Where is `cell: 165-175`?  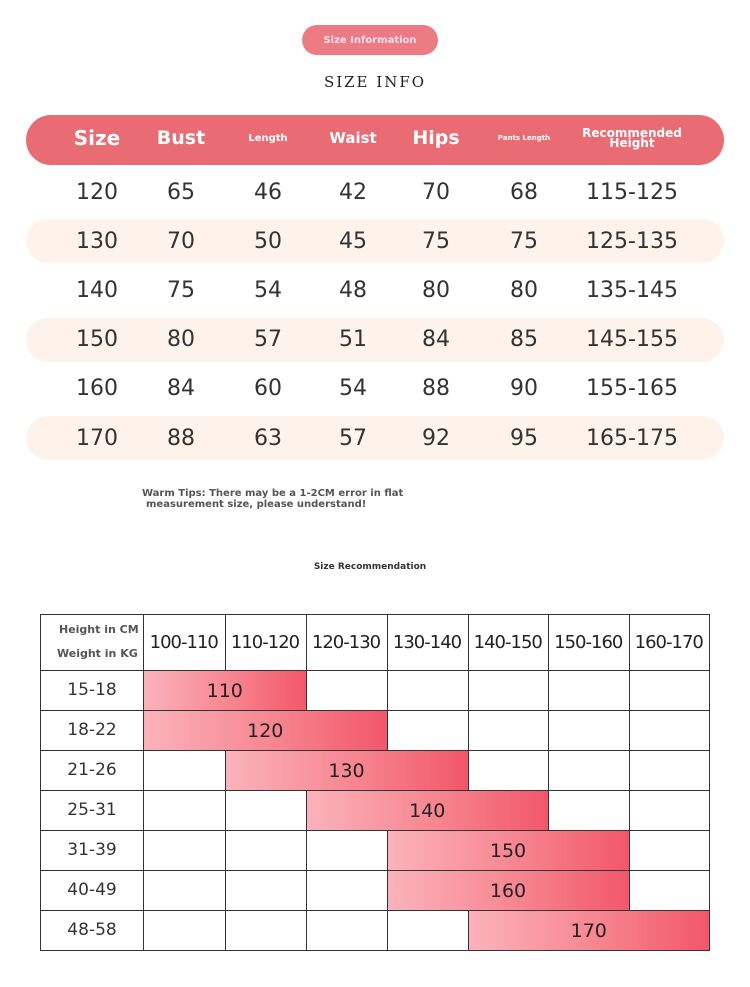 cell: 165-175 is located at coordinates (632, 438).